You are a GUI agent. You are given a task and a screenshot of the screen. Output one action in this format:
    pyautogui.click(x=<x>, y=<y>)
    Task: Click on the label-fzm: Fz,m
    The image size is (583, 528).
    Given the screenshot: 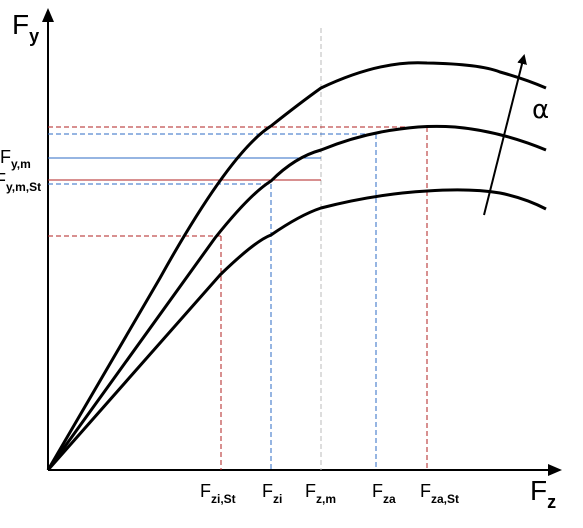 What is the action you would take?
    pyautogui.click(x=320, y=493)
    